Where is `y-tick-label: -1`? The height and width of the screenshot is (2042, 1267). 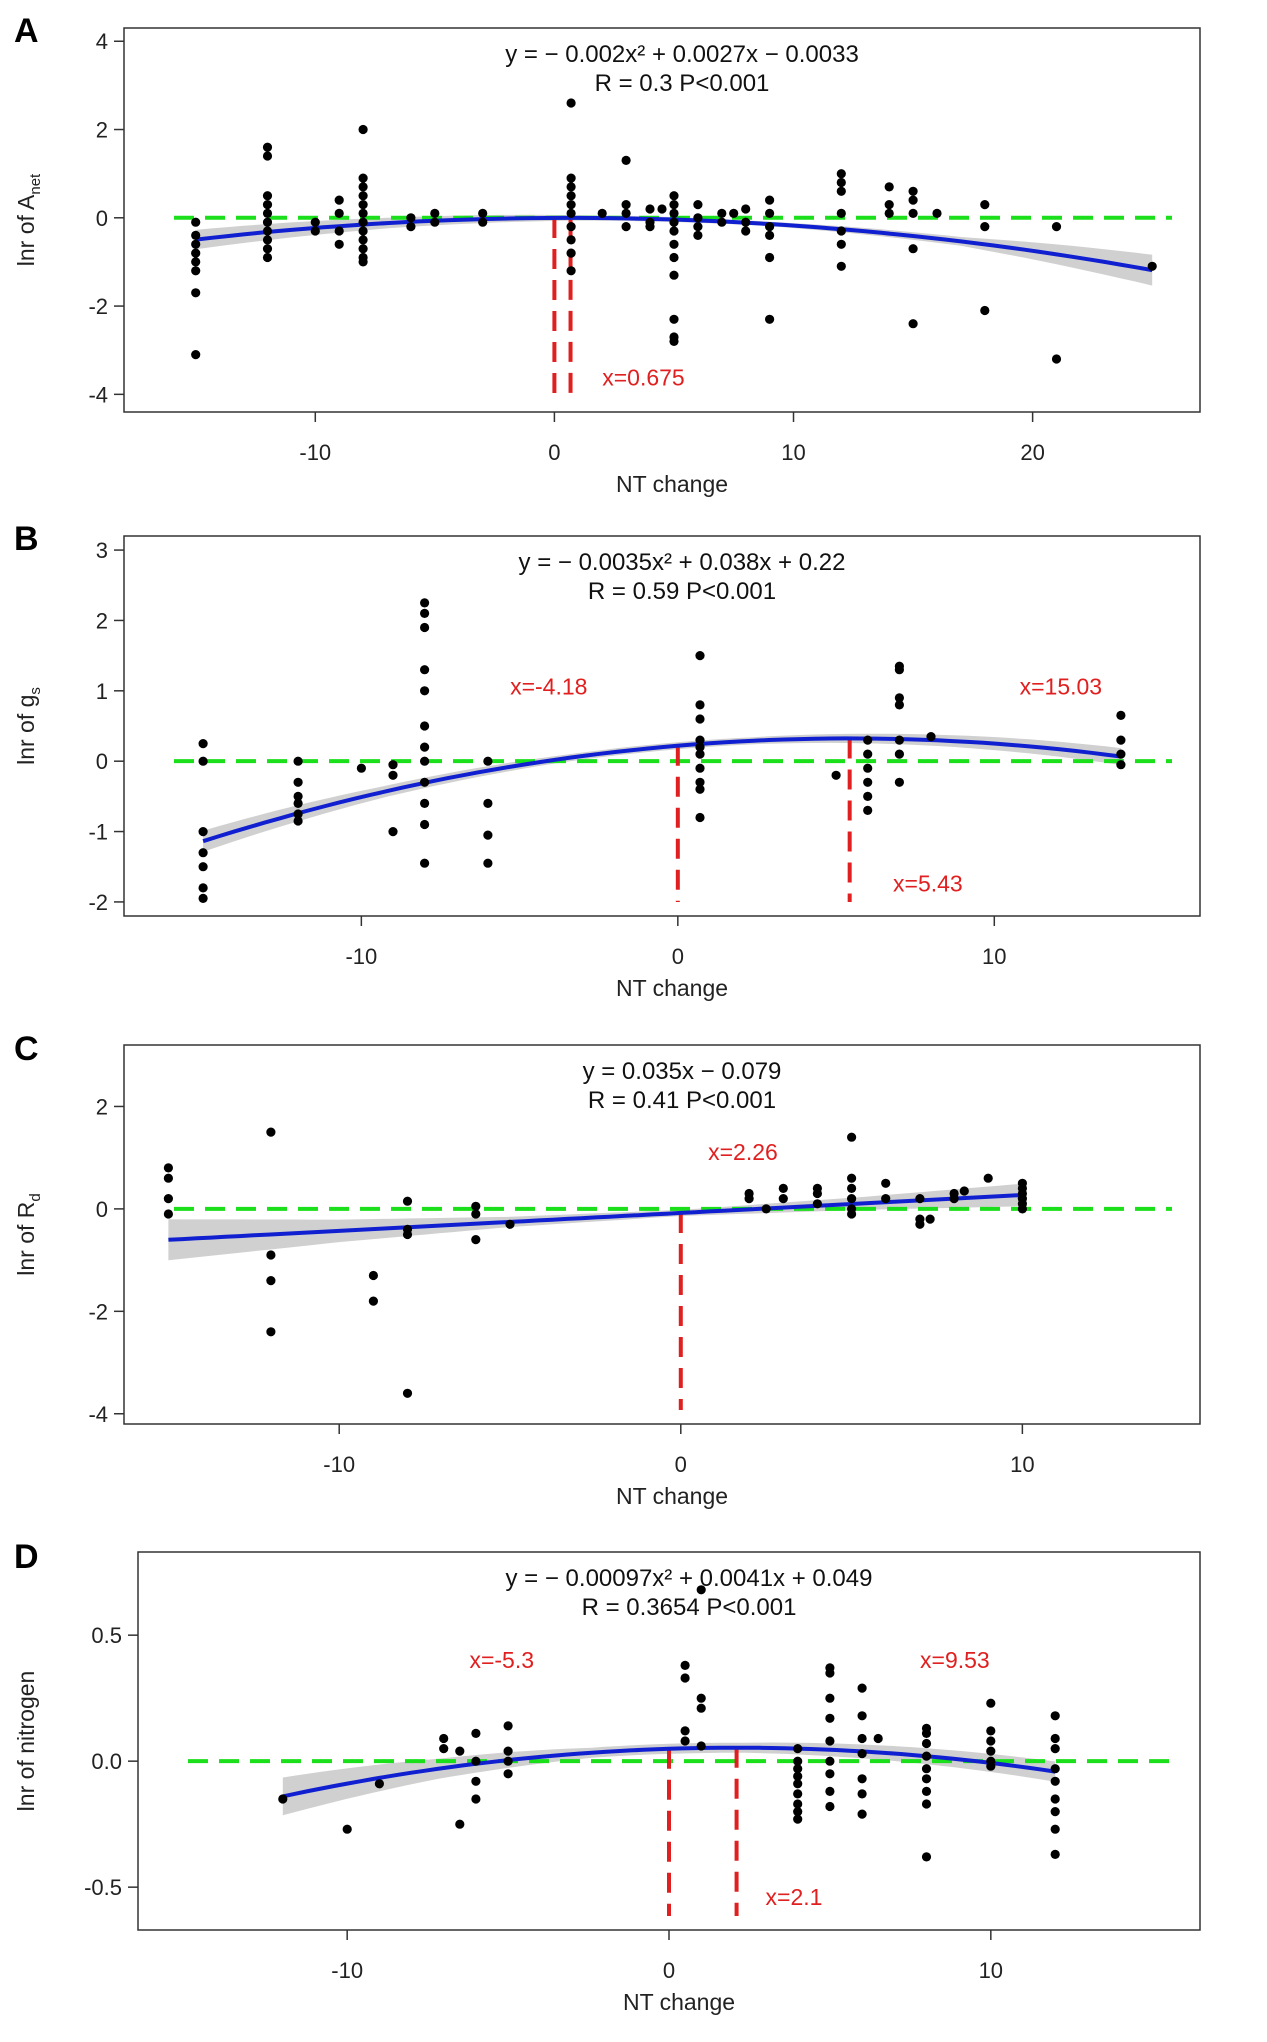
y-tick-label: -1 is located at coordinates (98, 832).